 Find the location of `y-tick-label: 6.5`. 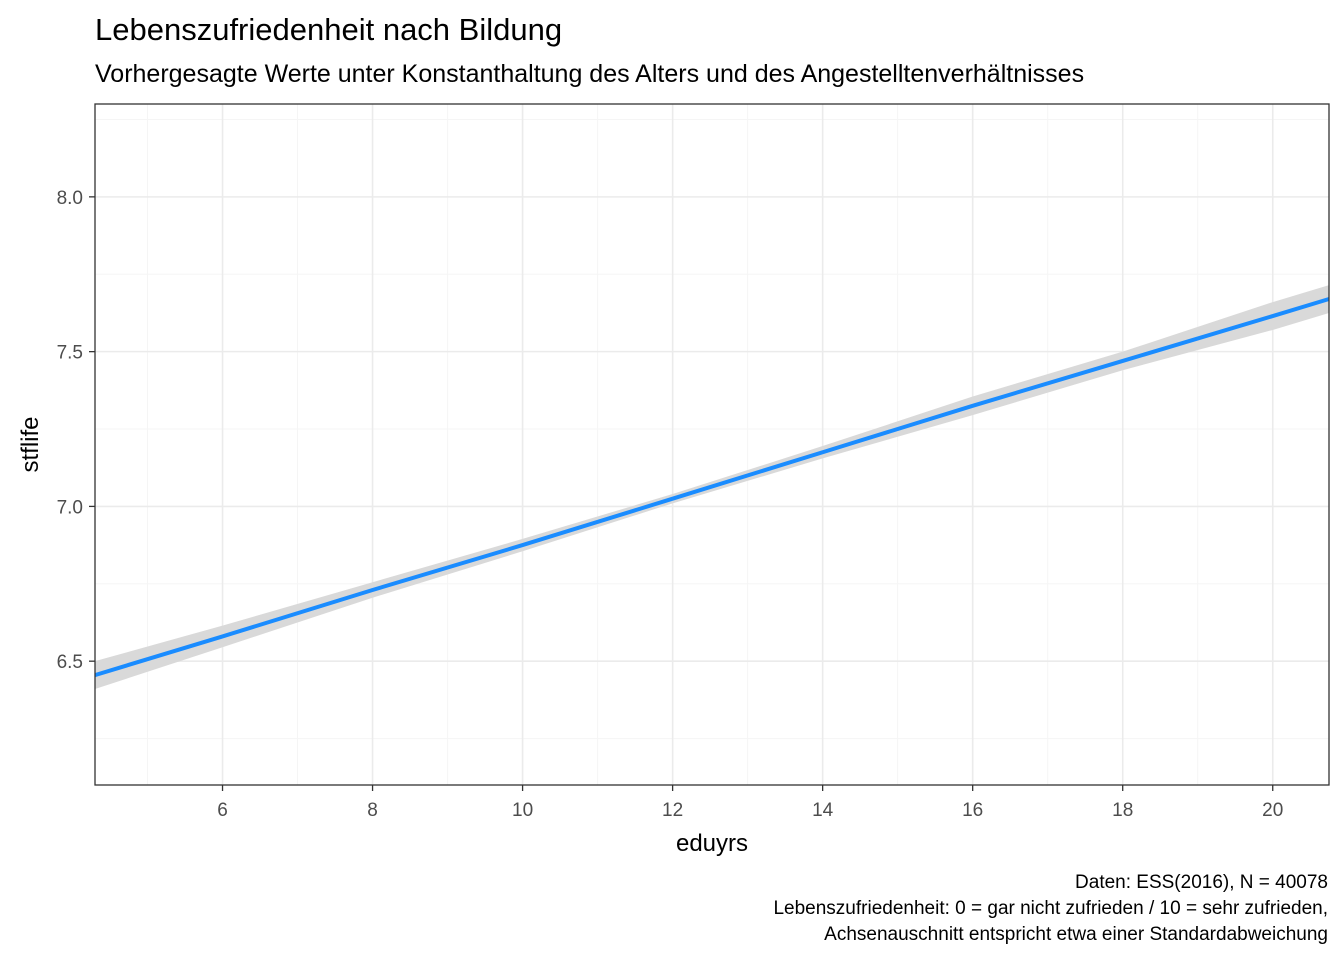

y-tick-label: 6.5 is located at coordinates (70, 662).